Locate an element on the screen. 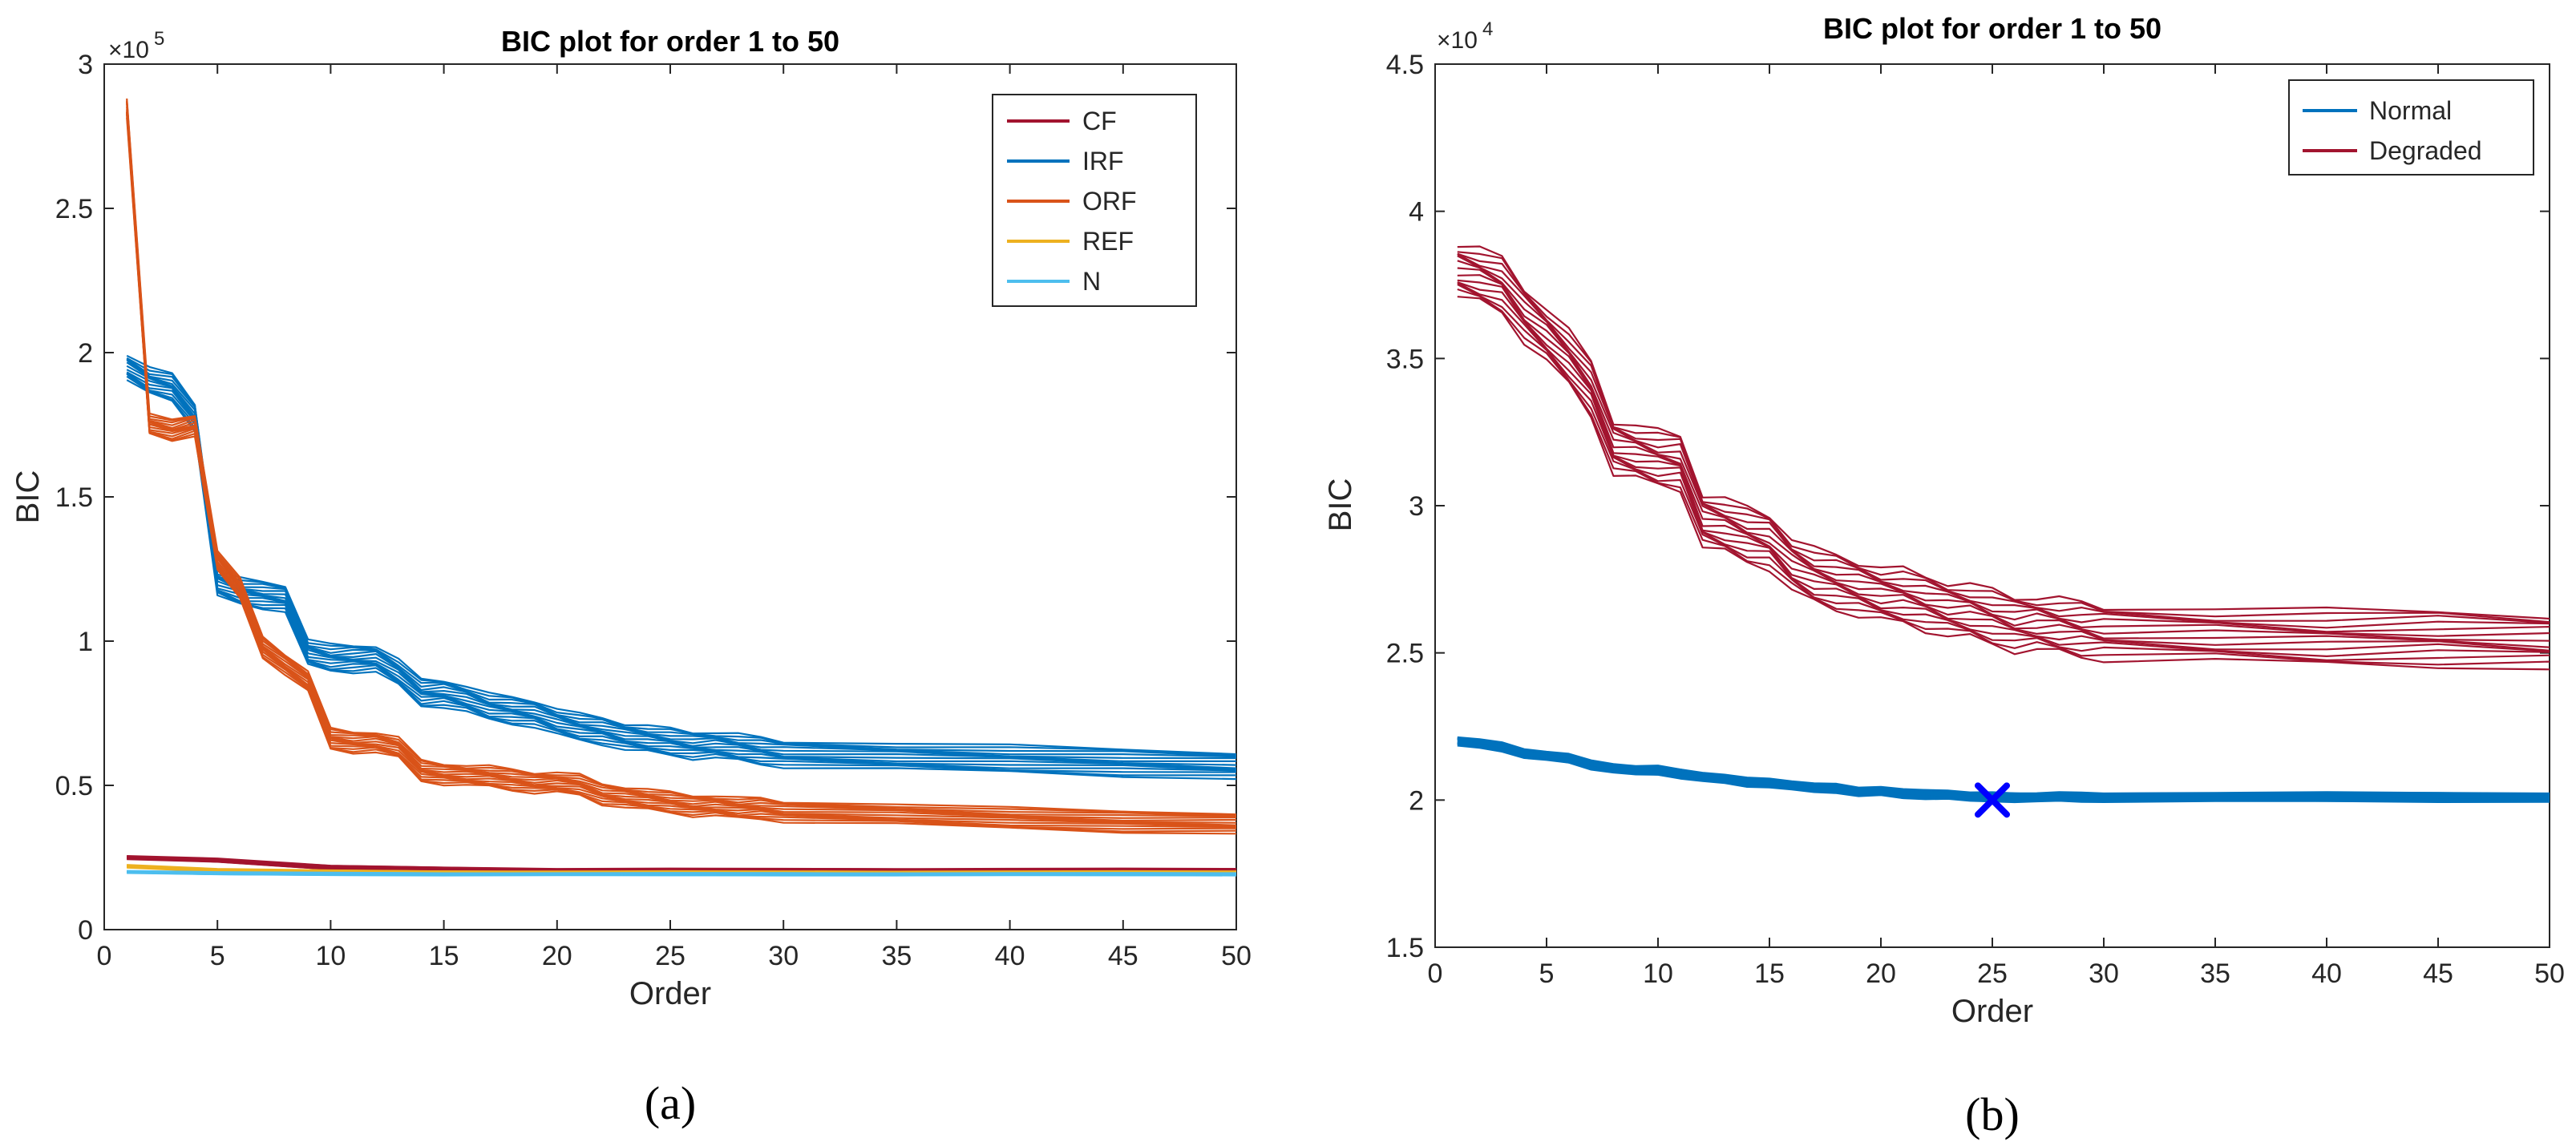 The width and height of the screenshot is (2576, 1146). y-multiplier-b: ×10 4 is located at coordinates (1465, 36).